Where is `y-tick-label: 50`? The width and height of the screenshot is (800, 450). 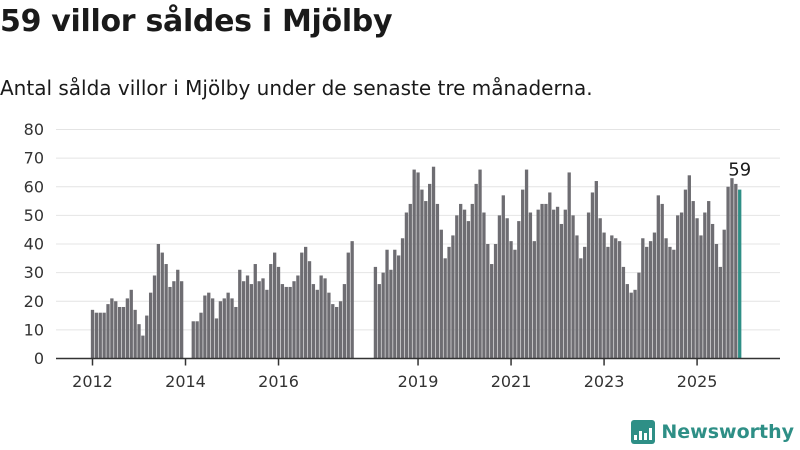
y-tick-label: 50 is located at coordinates (34, 215).